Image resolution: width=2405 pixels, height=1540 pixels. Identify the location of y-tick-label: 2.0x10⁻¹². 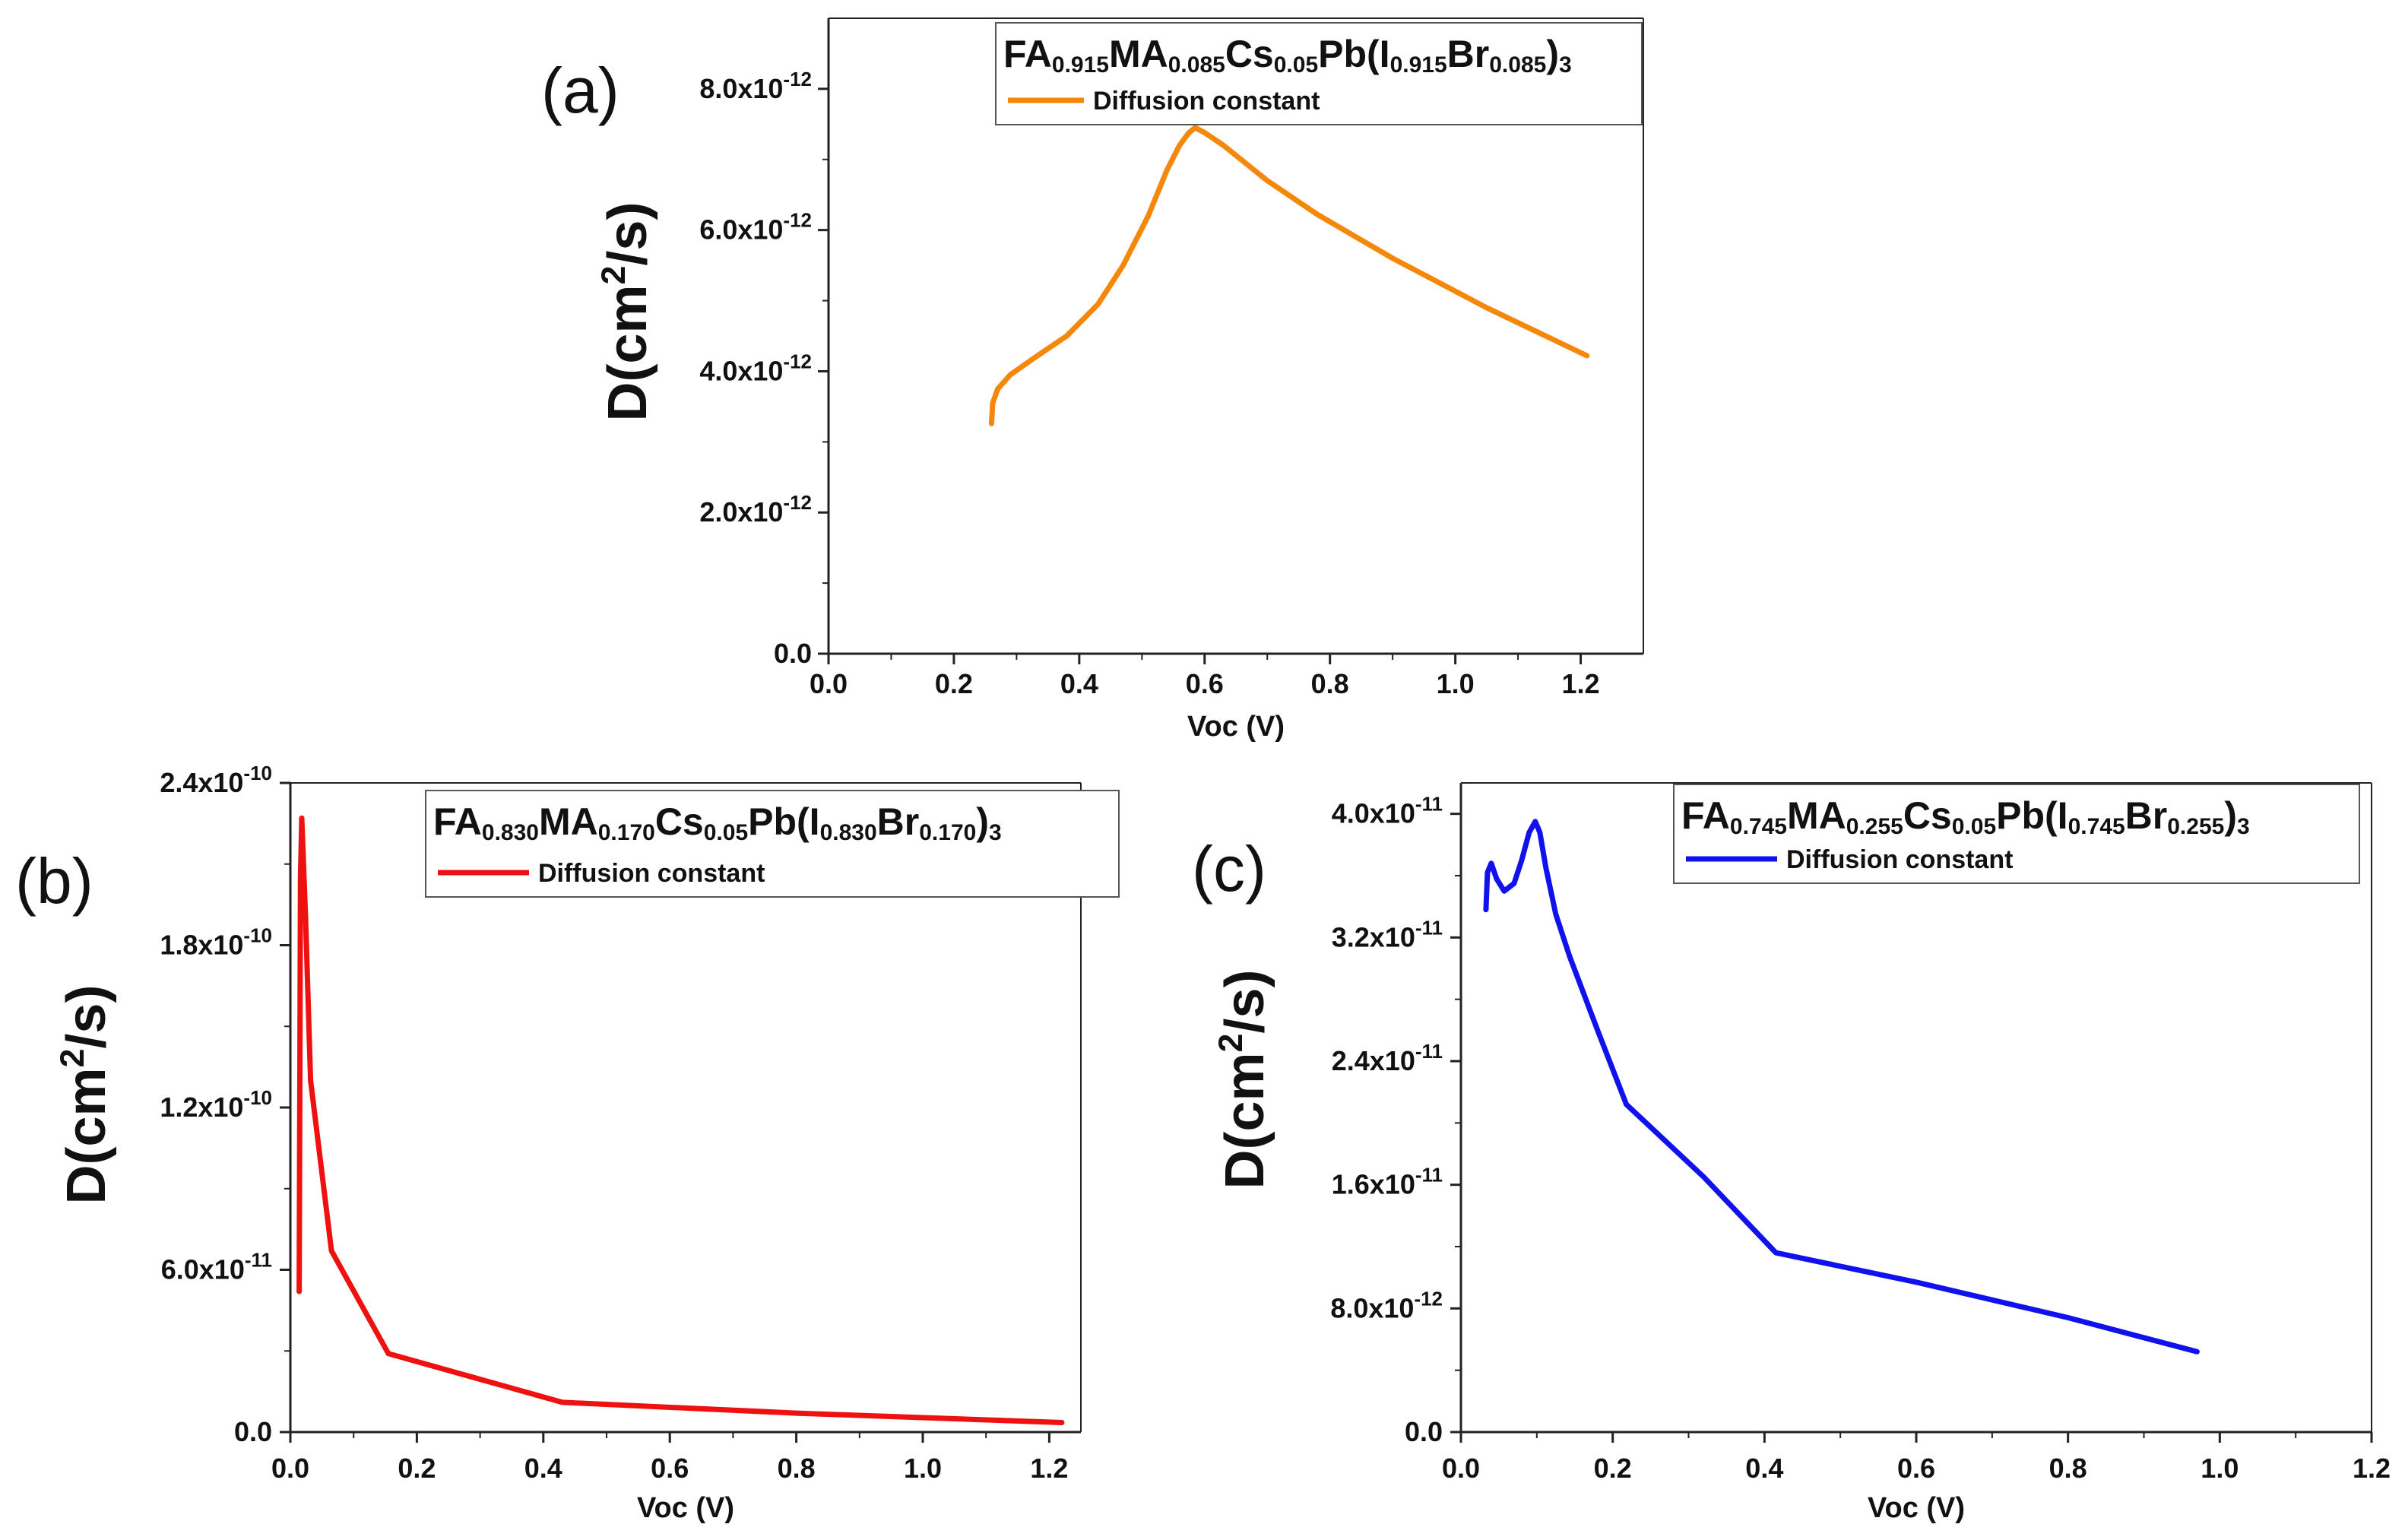
(755, 510).